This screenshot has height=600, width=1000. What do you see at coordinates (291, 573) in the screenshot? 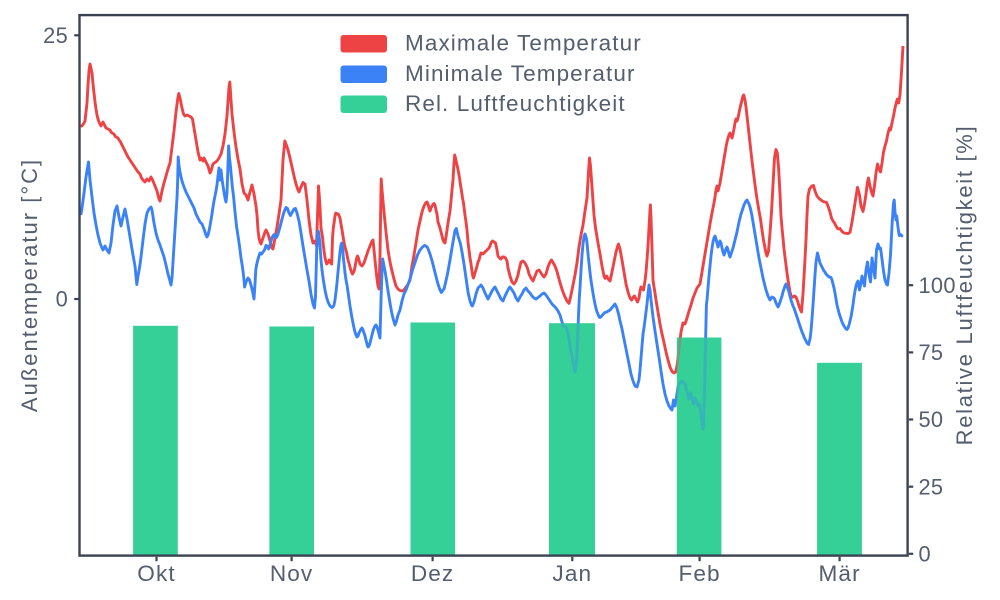
I see `svg-text: Nov` at bounding box center [291, 573].